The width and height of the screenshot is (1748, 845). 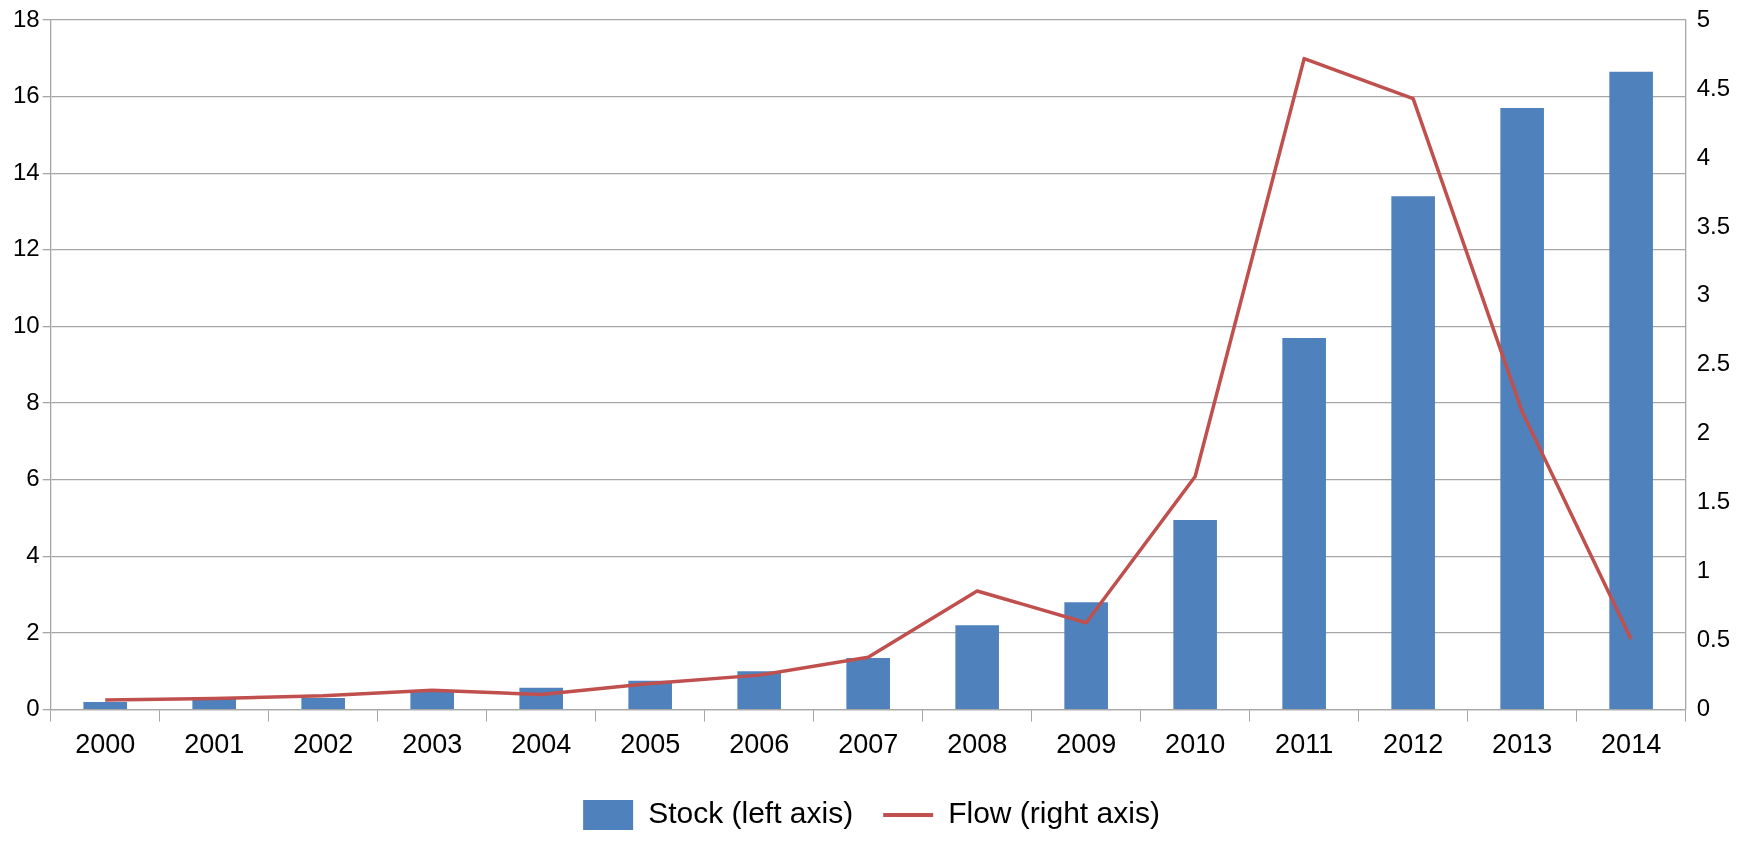 What do you see at coordinates (759, 744) in the screenshot?
I see `x-tick-label: 2006` at bounding box center [759, 744].